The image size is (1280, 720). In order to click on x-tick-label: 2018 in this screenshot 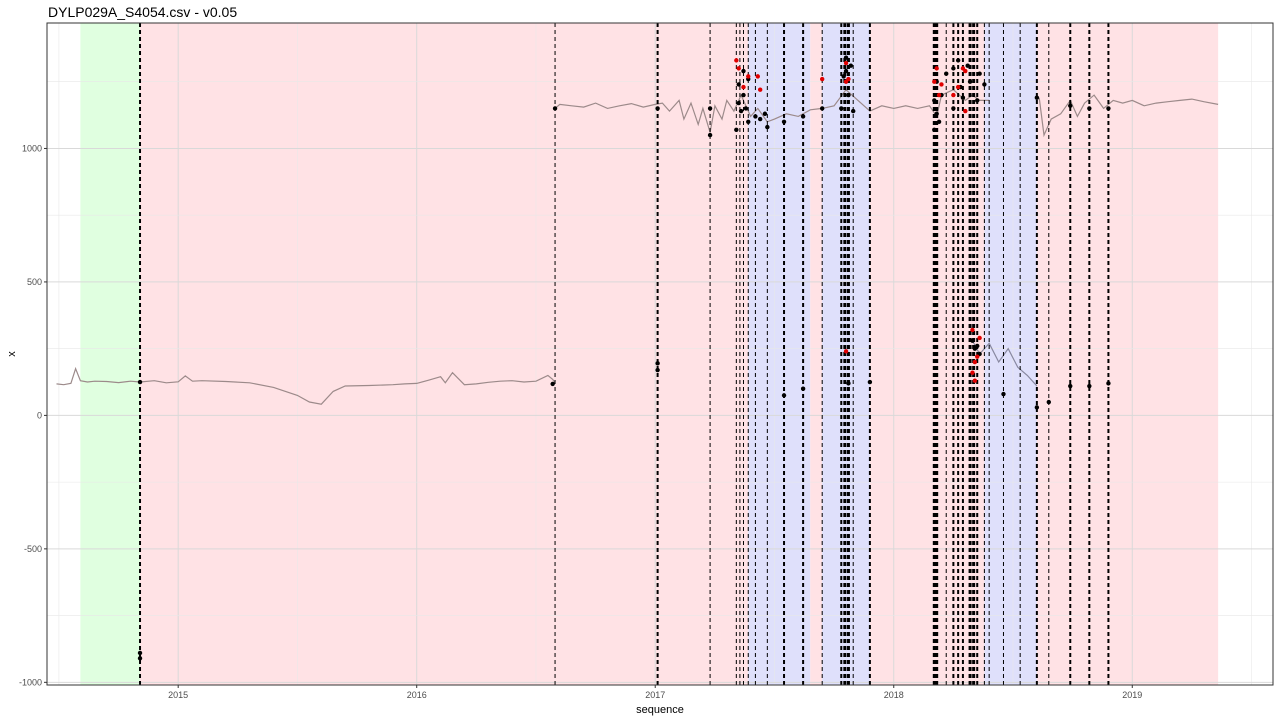, I will do `click(894, 695)`.